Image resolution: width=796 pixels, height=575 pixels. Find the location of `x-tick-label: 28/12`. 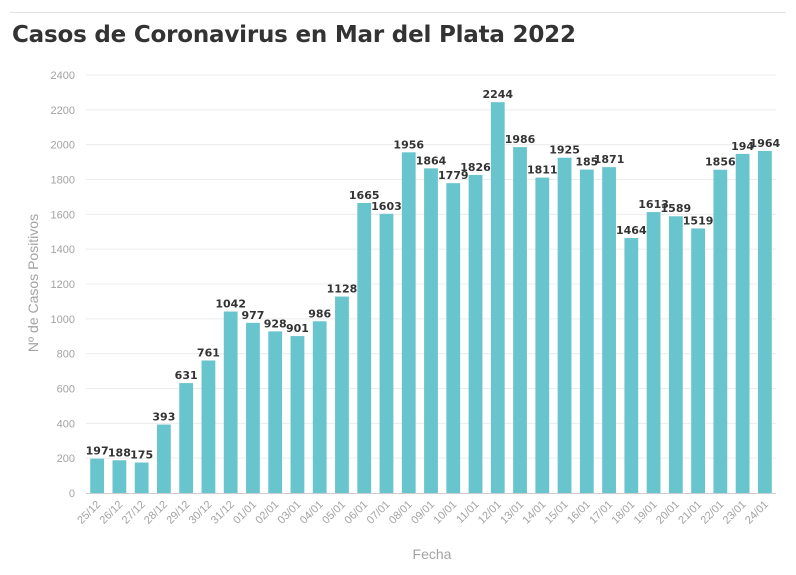

x-tick-label: 28/12 is located at coordinates (156, 513).